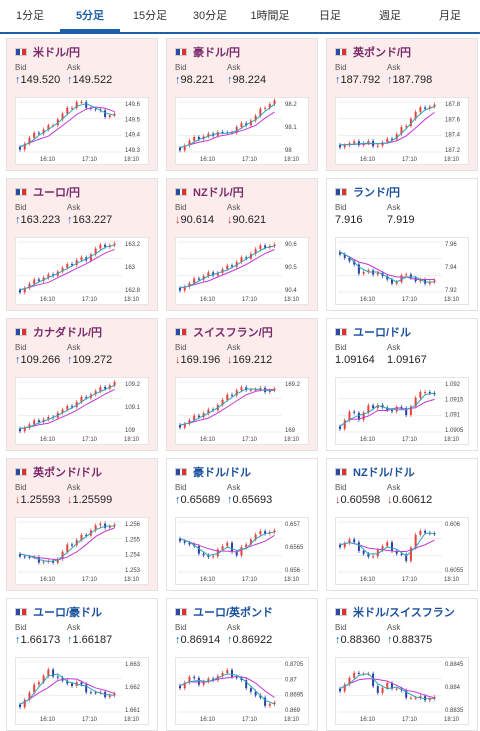 Image resolution: width=480 pixels, height=731 pixels. I want to click on card-title: 豪ドル/円, so click(207, 52).